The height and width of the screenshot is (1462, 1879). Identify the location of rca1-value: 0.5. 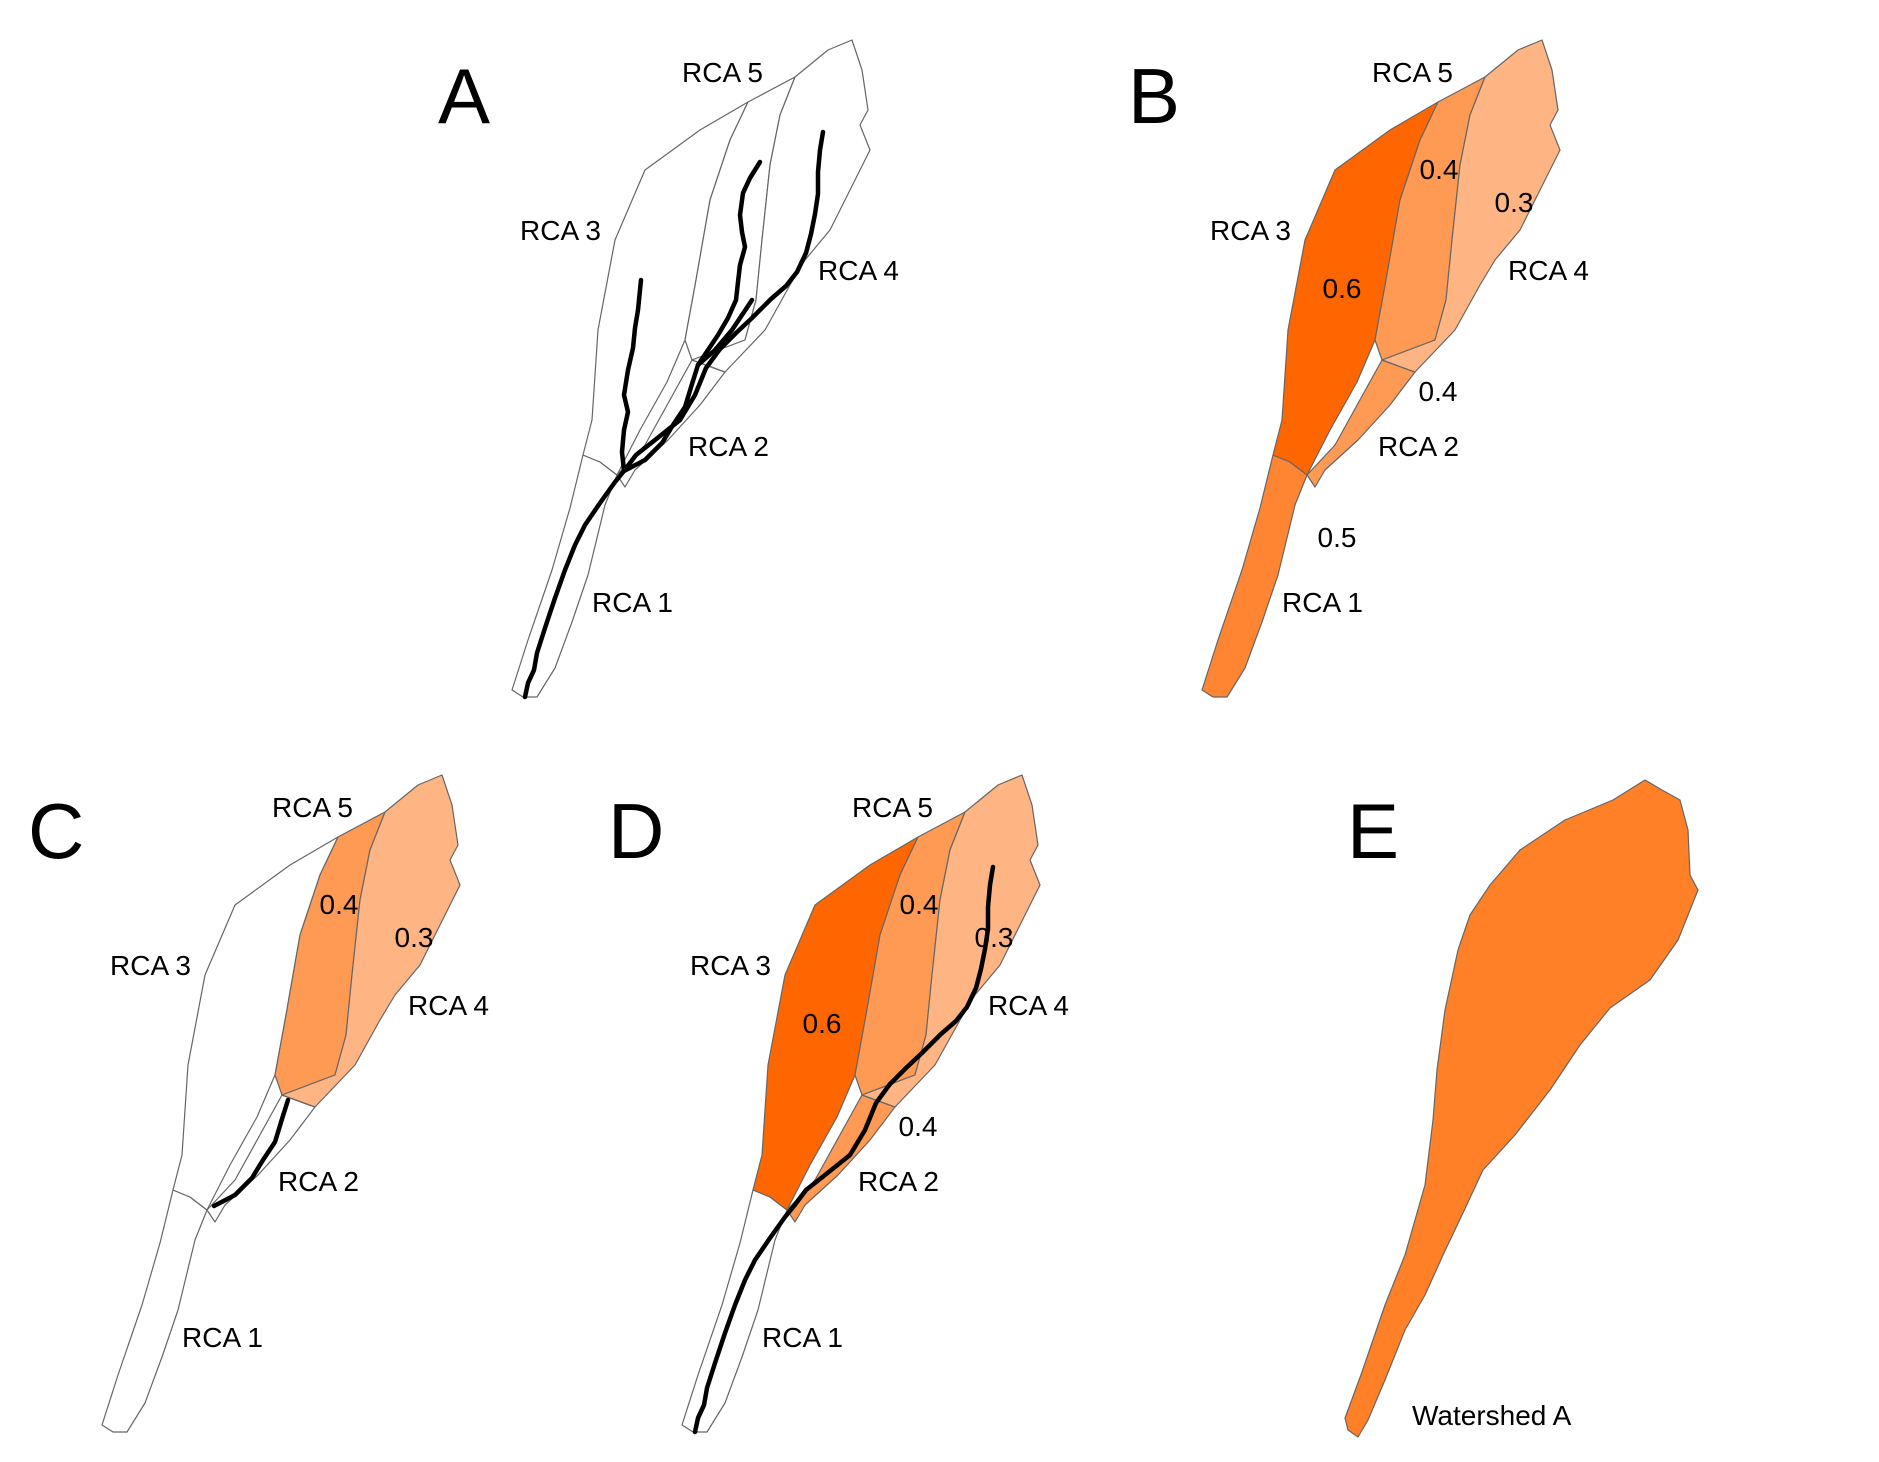
(1337, 537).